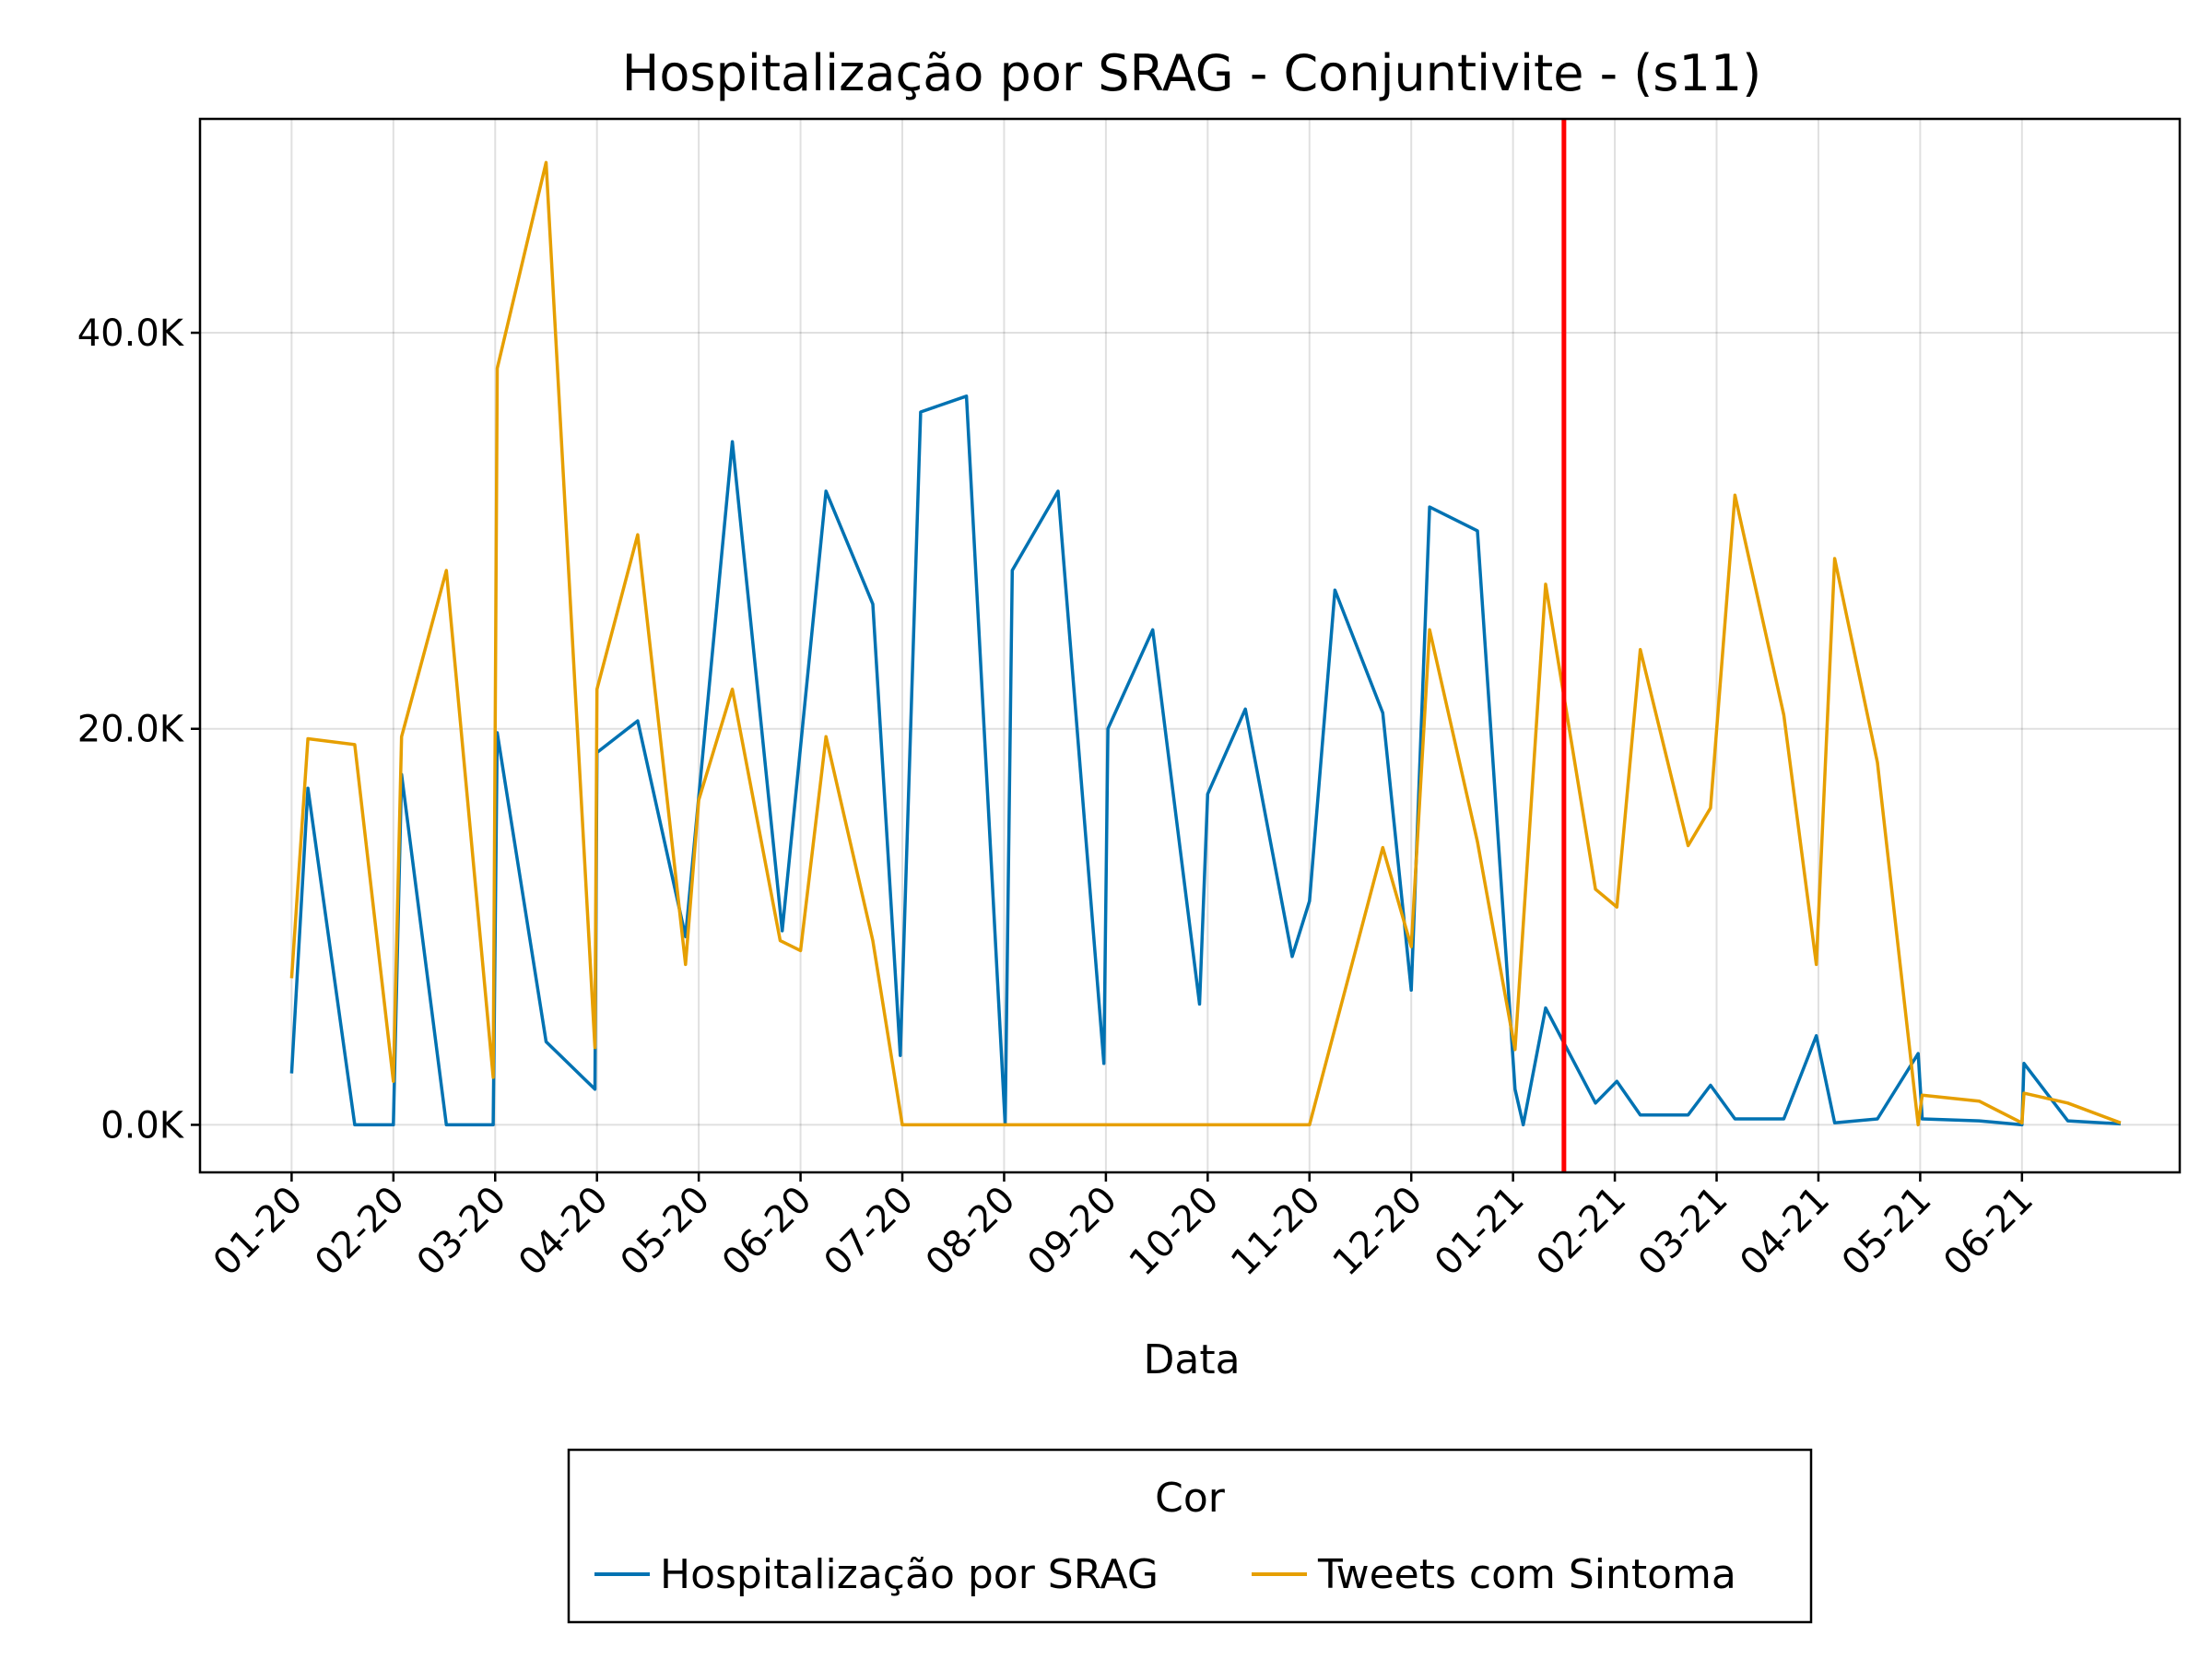  What do you see at coordinates (1683, 1232) in the screenshot?
I see `x-tick-label: 03-21` at bounding box center [1683, 1232].